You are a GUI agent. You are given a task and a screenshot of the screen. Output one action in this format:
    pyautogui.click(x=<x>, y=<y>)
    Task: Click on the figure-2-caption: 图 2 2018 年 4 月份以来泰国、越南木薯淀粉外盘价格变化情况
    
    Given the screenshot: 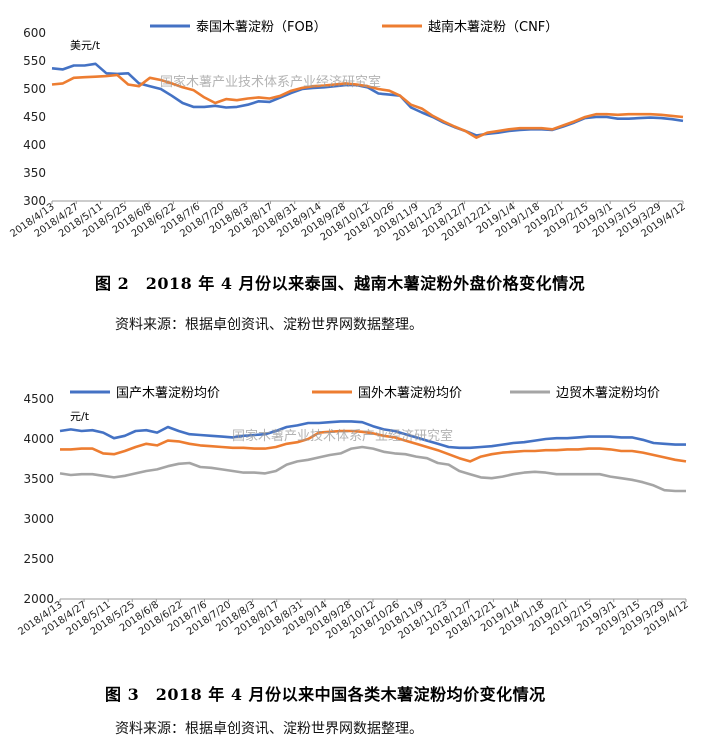 What is the action you would take?
    pyautogui.click(x=340, y=283)
    